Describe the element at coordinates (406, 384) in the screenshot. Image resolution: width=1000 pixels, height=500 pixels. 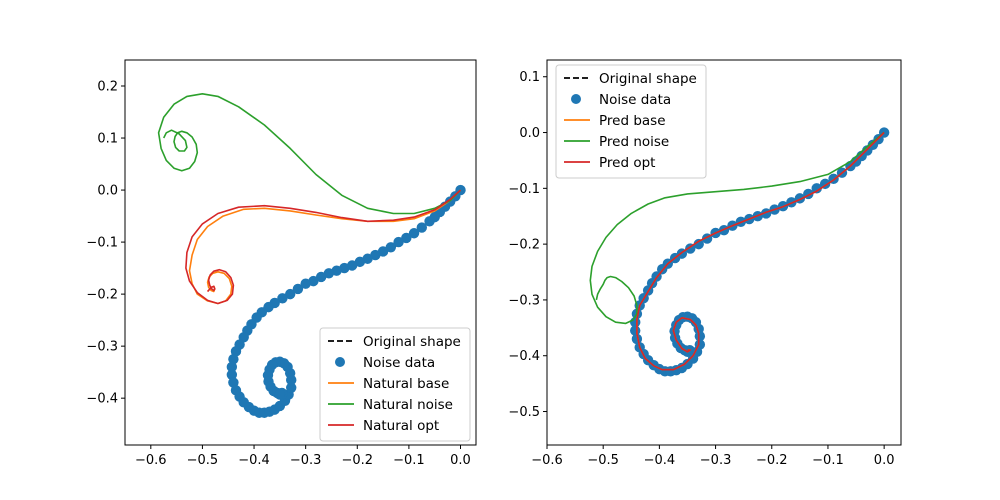
I see `legend-label: Natural base` at that location.